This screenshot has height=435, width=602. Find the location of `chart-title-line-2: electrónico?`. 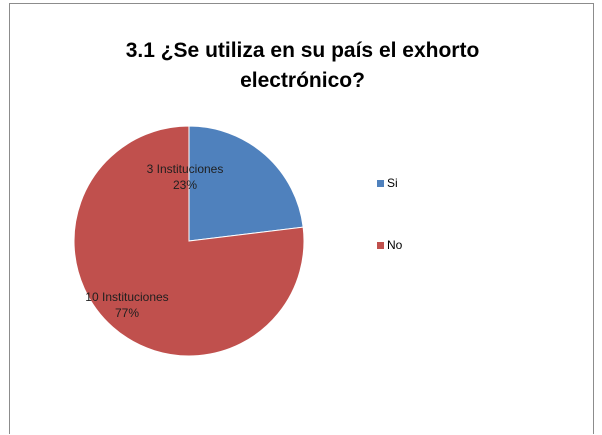

chart-title-line-2: electrónico? is located at coordinates (302, 80).